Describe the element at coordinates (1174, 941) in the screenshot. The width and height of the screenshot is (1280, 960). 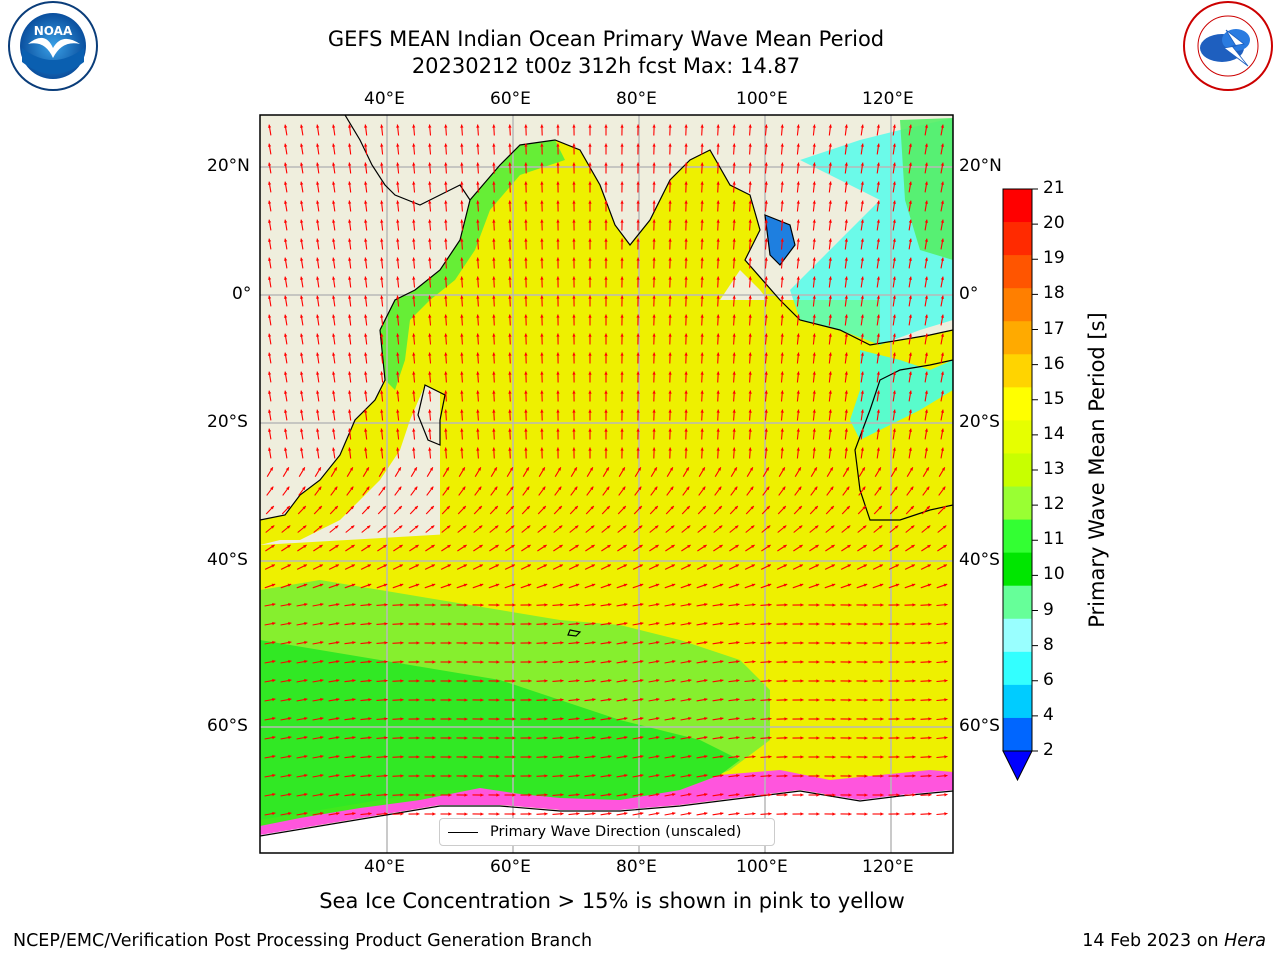
I see `footer-date: 14 Feb 2023 on Hera` at that location.